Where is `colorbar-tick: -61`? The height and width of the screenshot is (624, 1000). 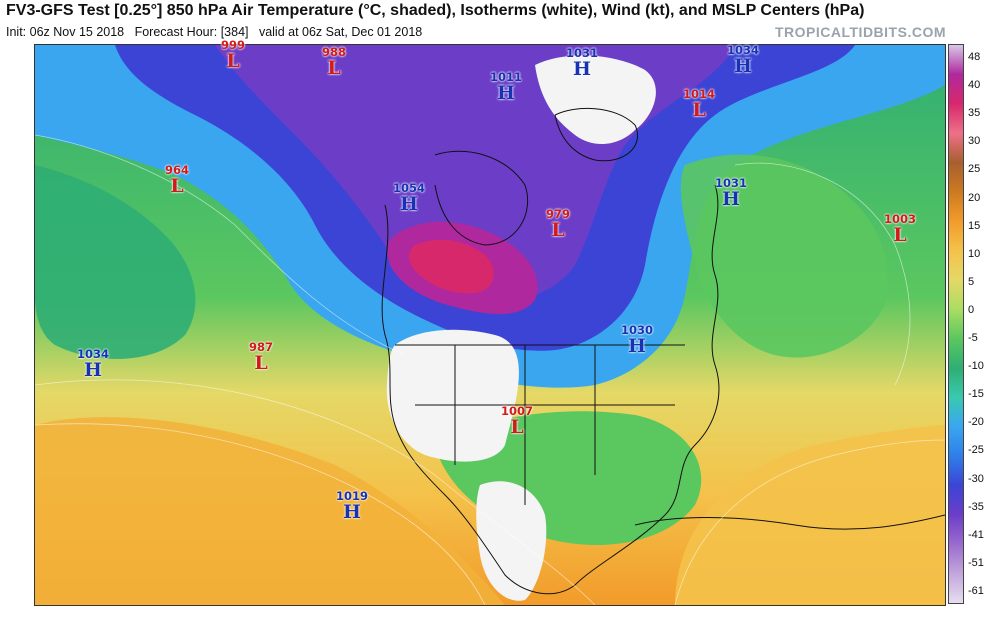
colorbar-tick: -61 is located at coordinates (976, 591).